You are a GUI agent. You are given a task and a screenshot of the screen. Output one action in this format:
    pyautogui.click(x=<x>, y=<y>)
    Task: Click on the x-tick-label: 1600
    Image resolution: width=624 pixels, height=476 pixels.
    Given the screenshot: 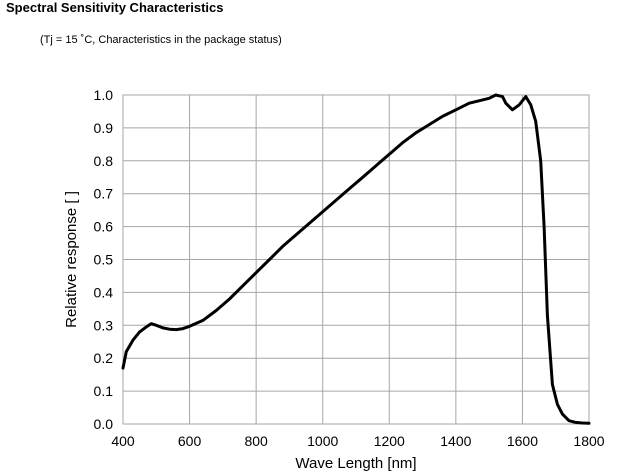 What is the action you would take?
    pyautogui.click(x=522, y=441)
    